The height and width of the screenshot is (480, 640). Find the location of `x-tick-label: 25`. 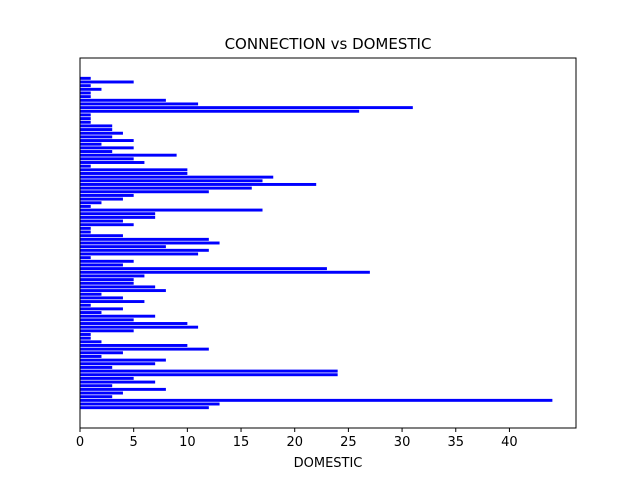

x-tick-label: 25 is located at coordinates (348, 442).